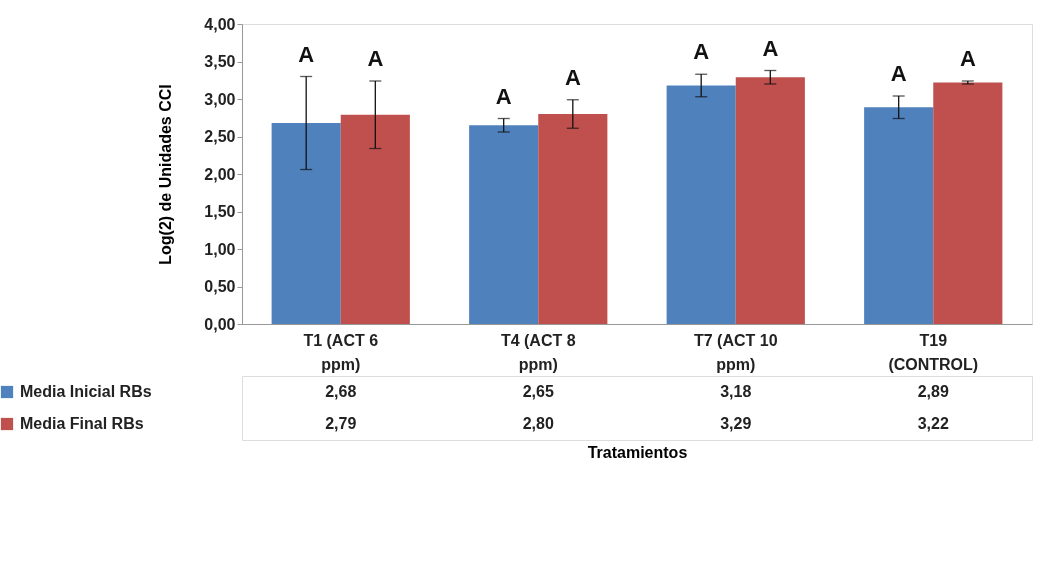  Describe the element at coordinates (220, 324) in the screenshot. I see `y-tick-label: 0,00` at that location.